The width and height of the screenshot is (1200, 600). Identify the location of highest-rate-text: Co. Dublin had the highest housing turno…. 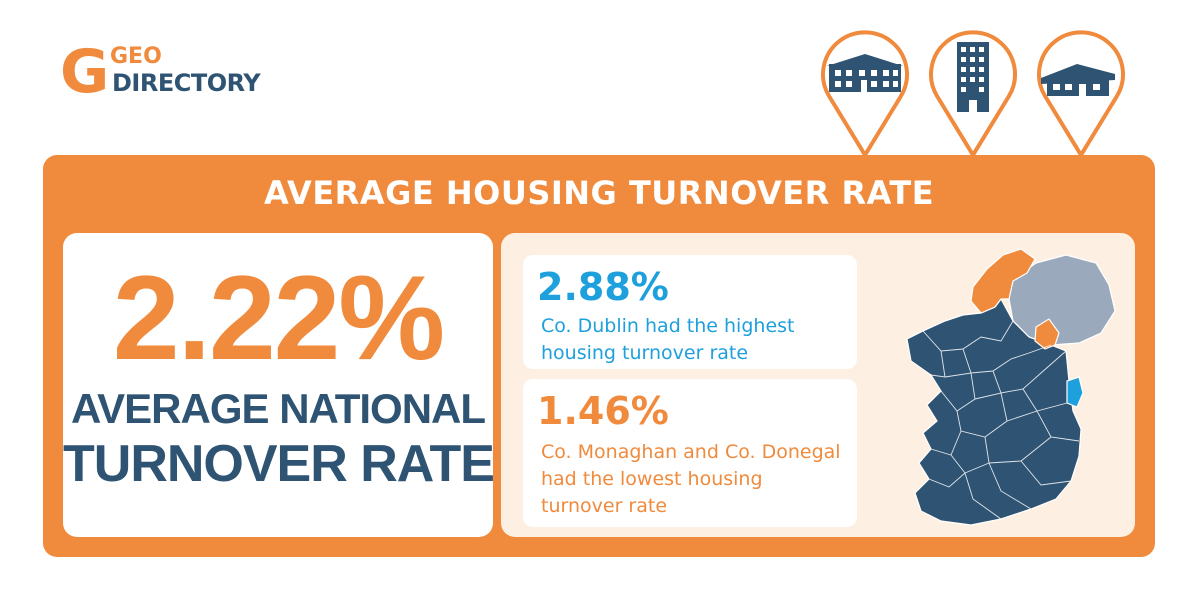
(668, 339).